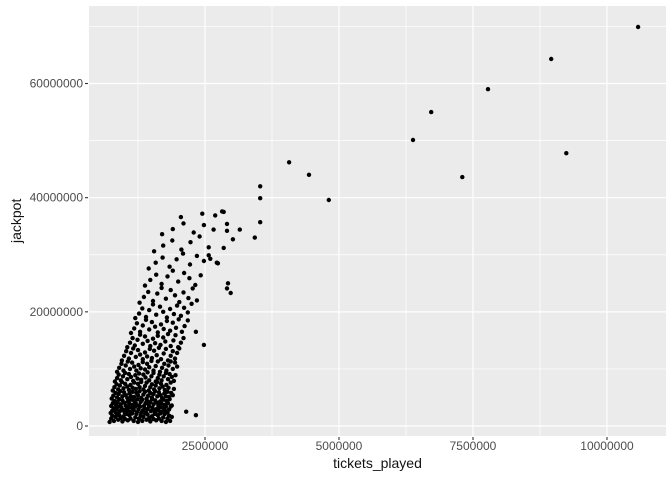  I want to click on x-tick-label: 10000000, so click(607, 446).